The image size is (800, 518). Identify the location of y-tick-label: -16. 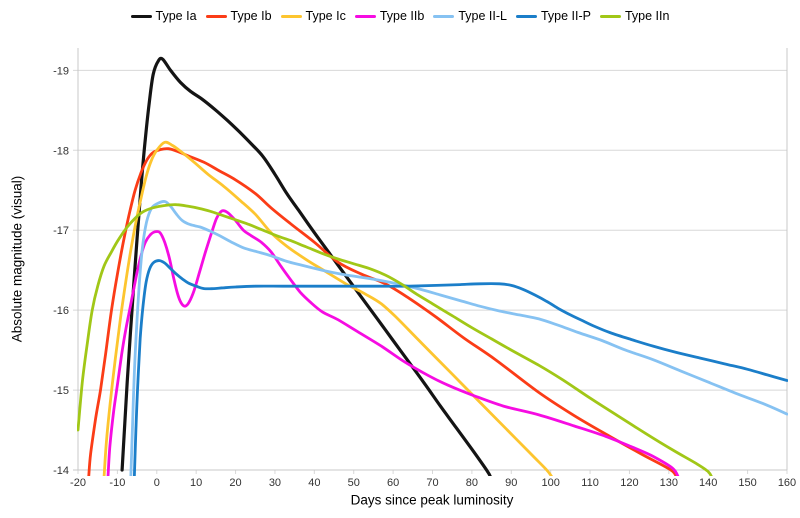
(61, 311).